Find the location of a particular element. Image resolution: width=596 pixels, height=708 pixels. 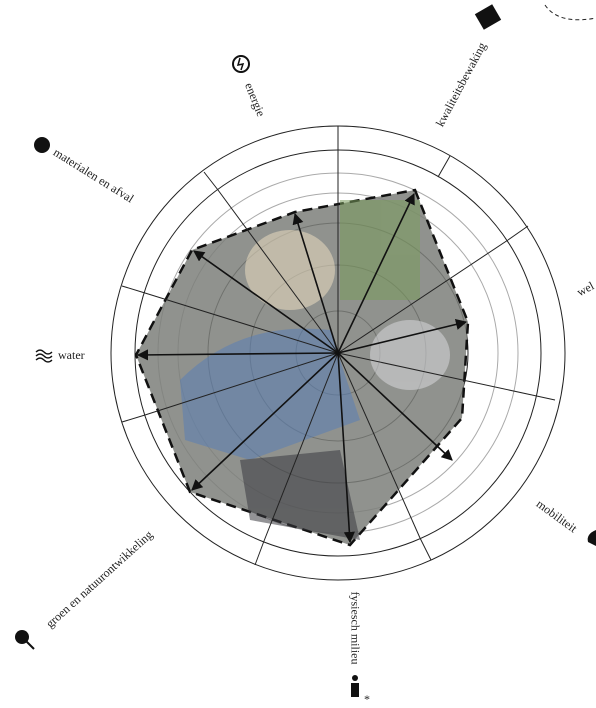

axis-label: water is located at coordinates (71, 355).